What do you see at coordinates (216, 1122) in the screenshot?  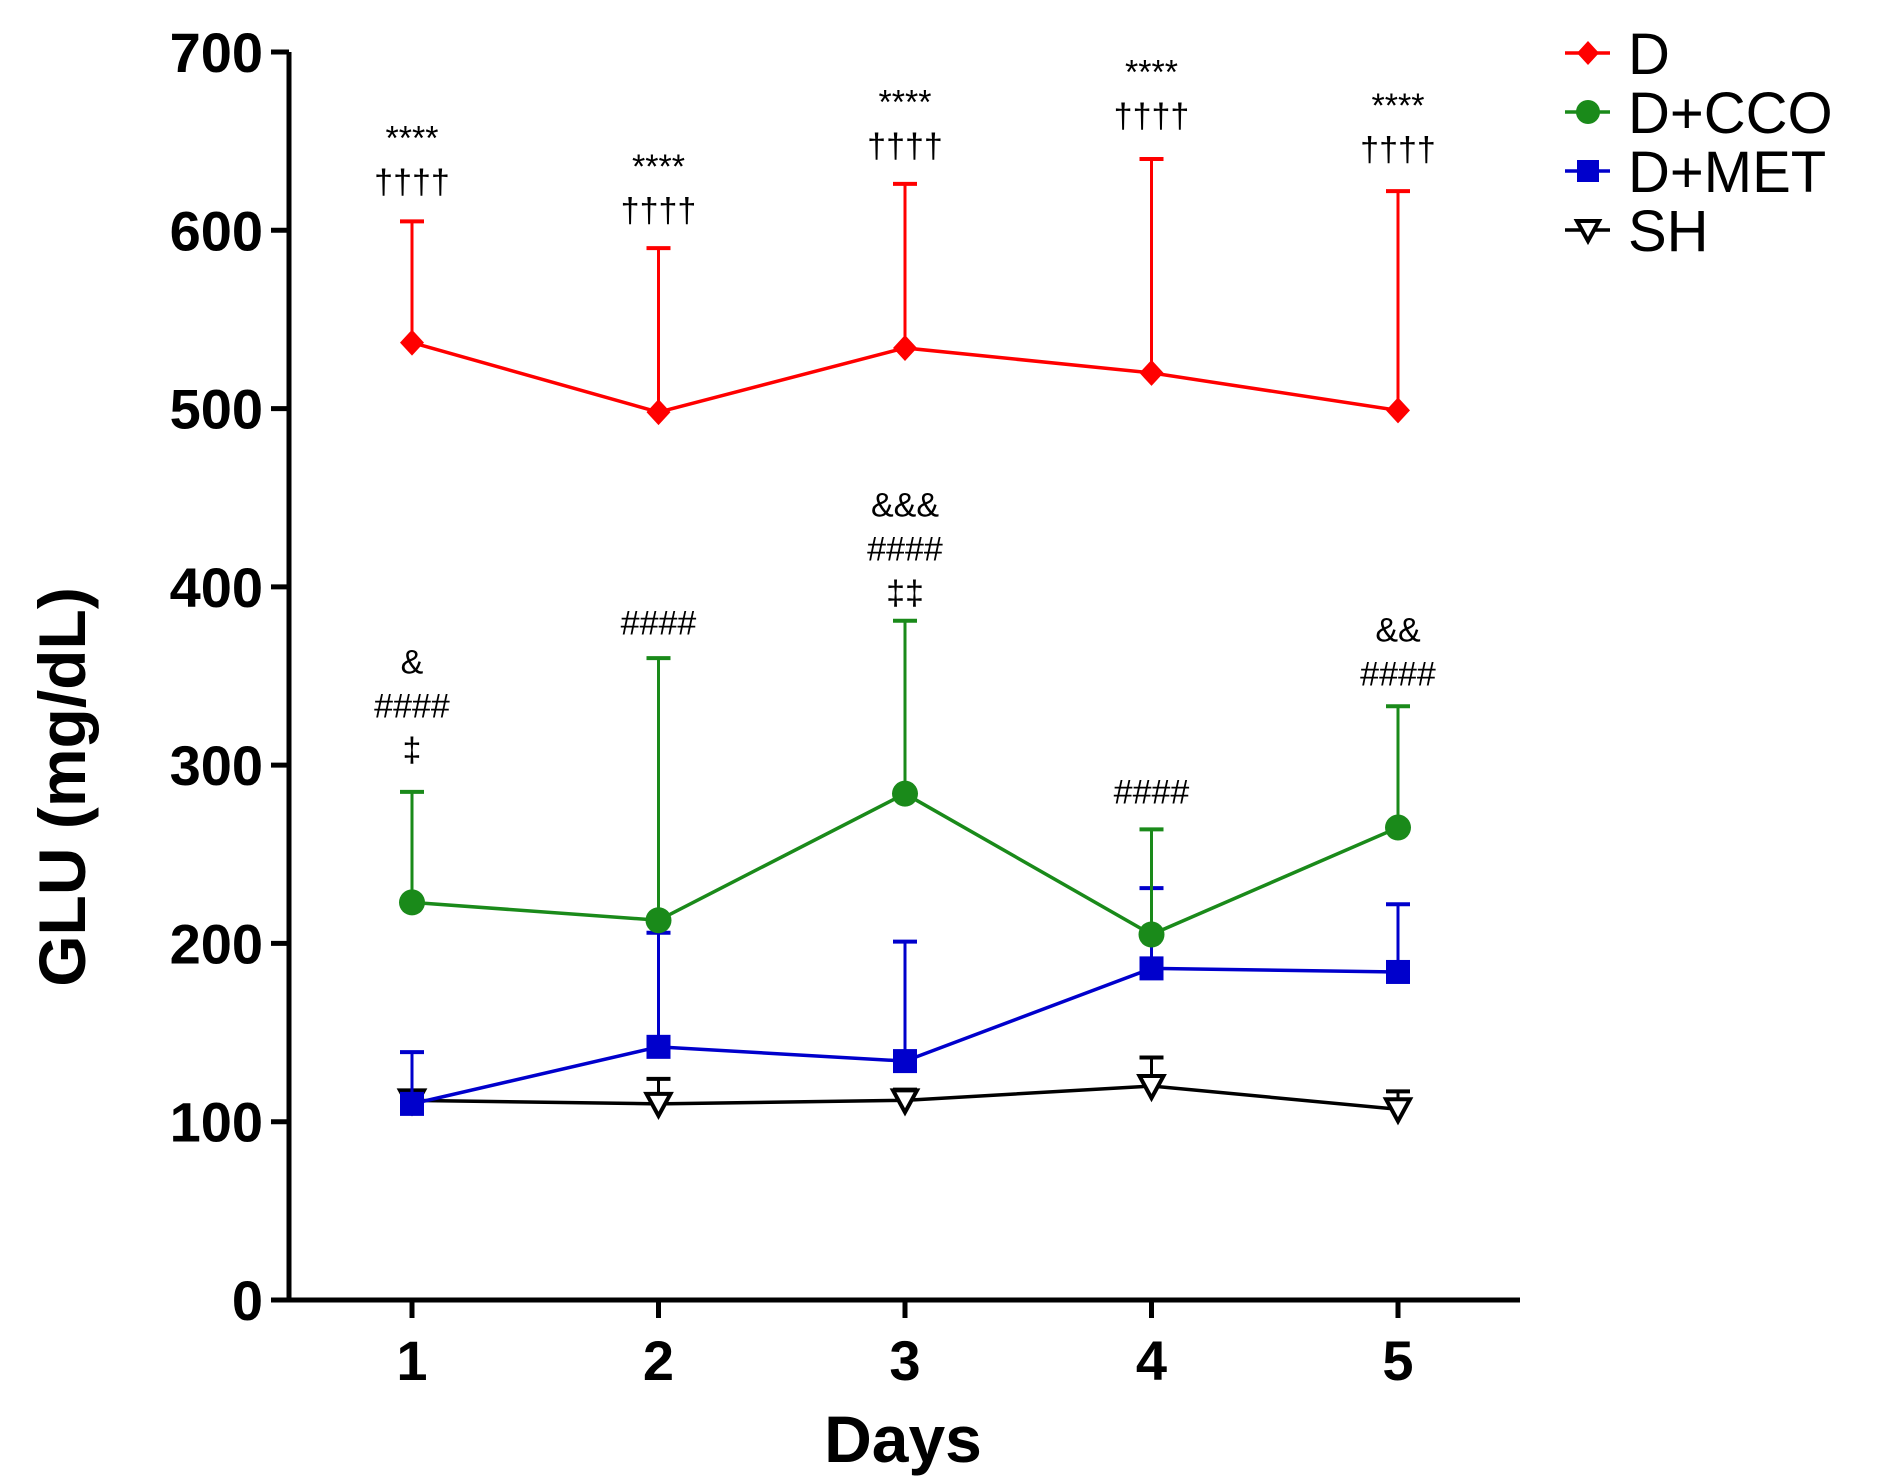 I see `y-tick-label: 100` at bounding box center [216, 1122].